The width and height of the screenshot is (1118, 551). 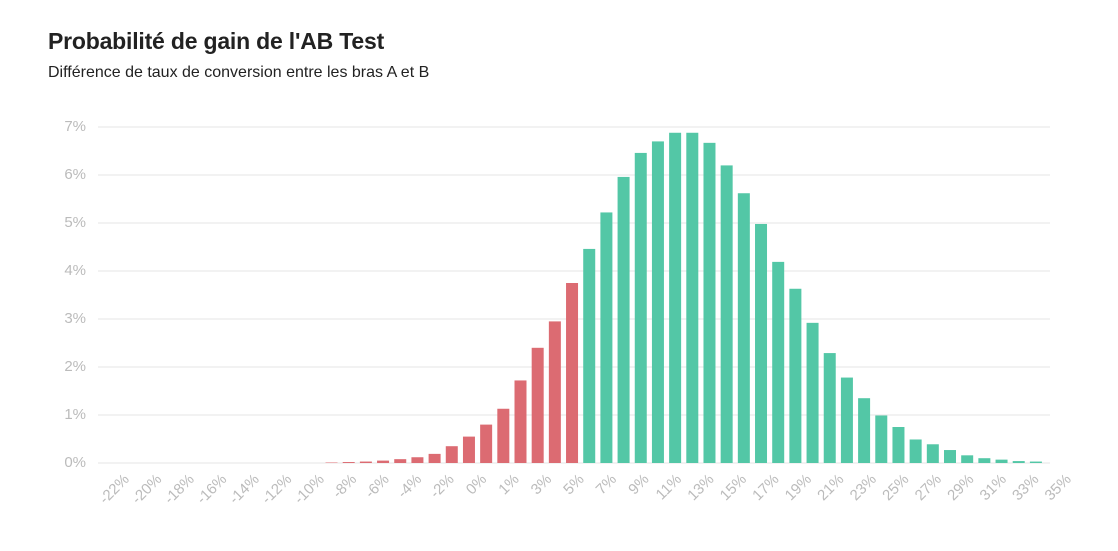 What do you see at coordinates (863, 487) in the screenshot?
I see `x-tick-label: 23%` at bounding box center [863, 487].